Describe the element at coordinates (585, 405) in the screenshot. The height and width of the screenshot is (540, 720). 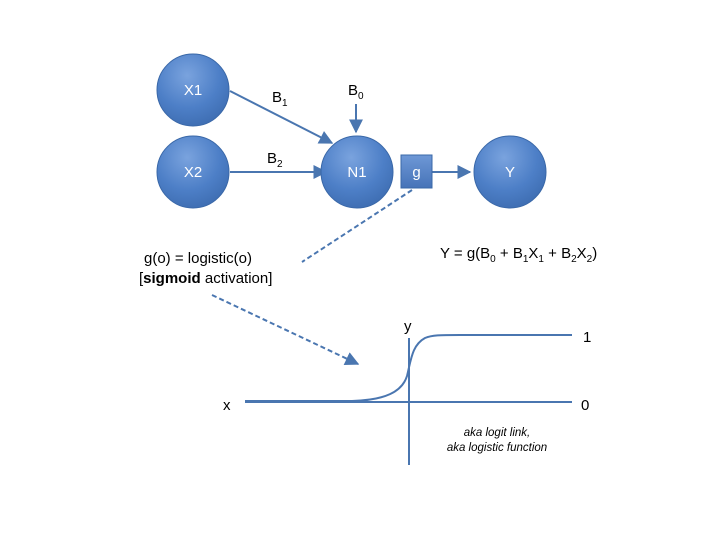
I see `plot-lower-asymptote-label: 0` at that location.